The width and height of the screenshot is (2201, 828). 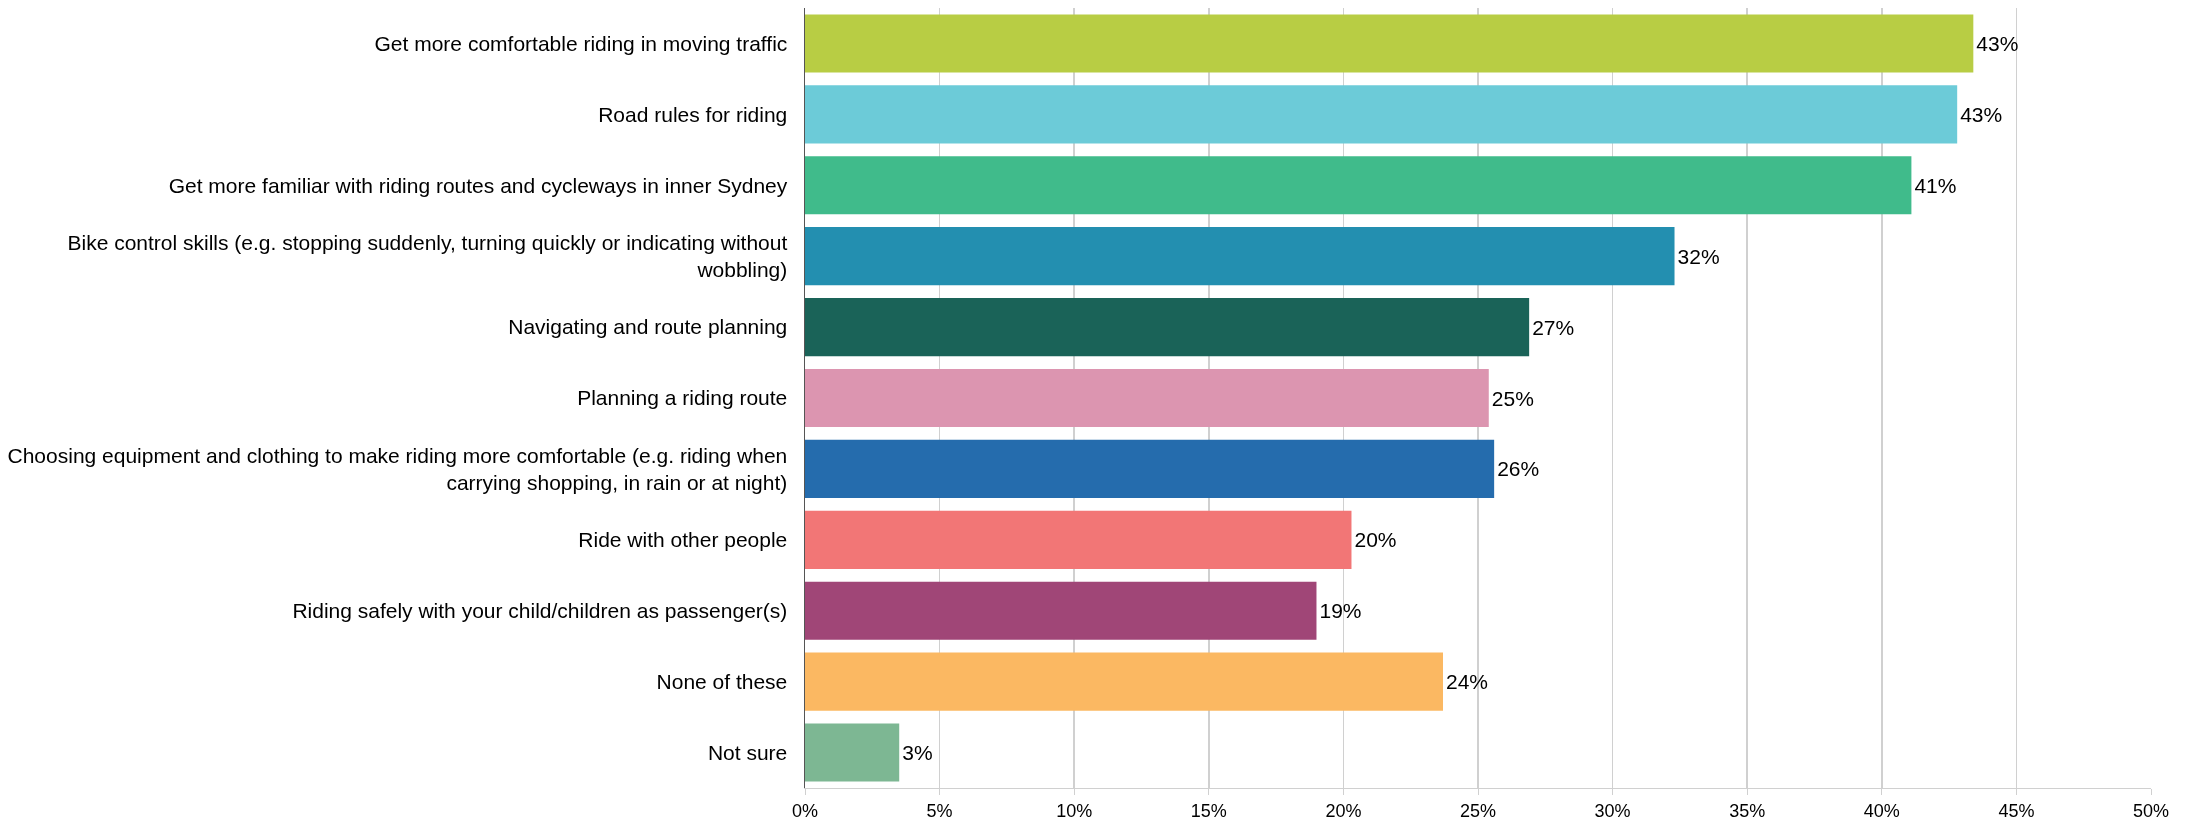 I want to click on y-tick-label: None of these, so click(x=722, y=681).